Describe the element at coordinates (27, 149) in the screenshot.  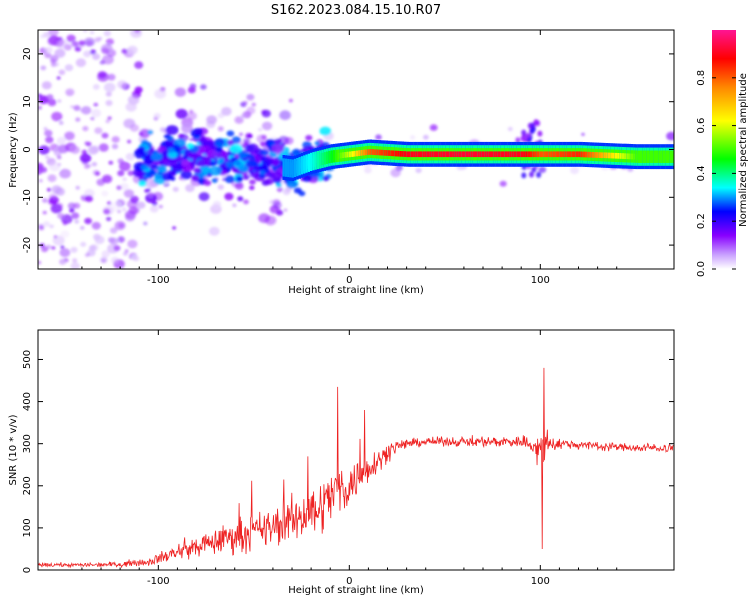
I see `y-tick-label: 0` at that location.